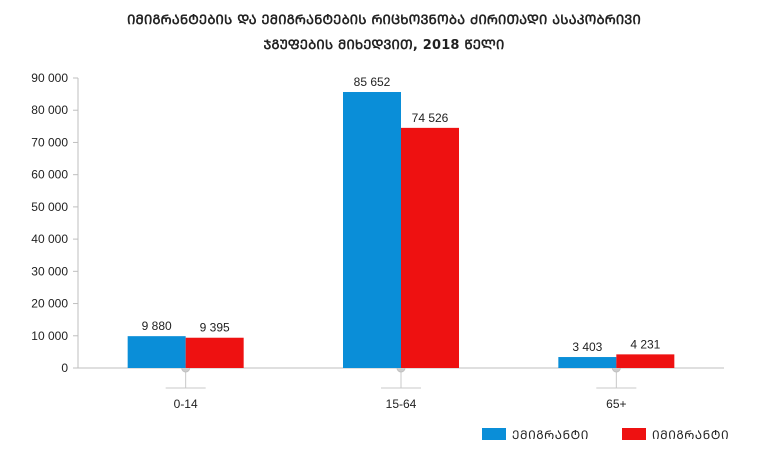  I want to click on y-tick-label: 60 000, so click(49, 175).